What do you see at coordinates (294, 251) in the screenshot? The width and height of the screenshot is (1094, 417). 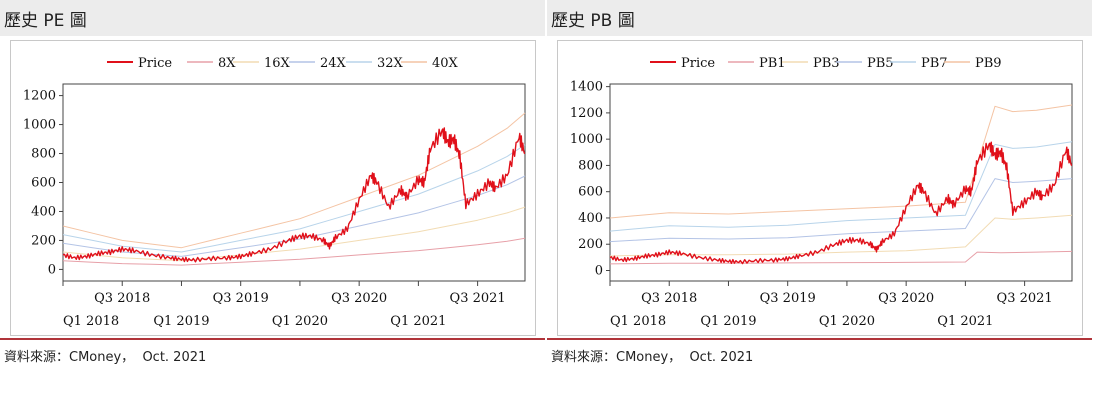 I see `series-line-8x` at bounding box center [294, 251].